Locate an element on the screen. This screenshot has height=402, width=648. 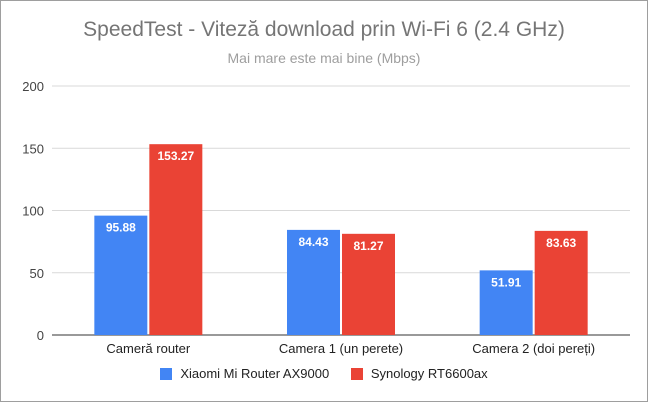
legend-item-series-0: Xiaomi Mi Router AX9000 is located at coordinates (244, 373).